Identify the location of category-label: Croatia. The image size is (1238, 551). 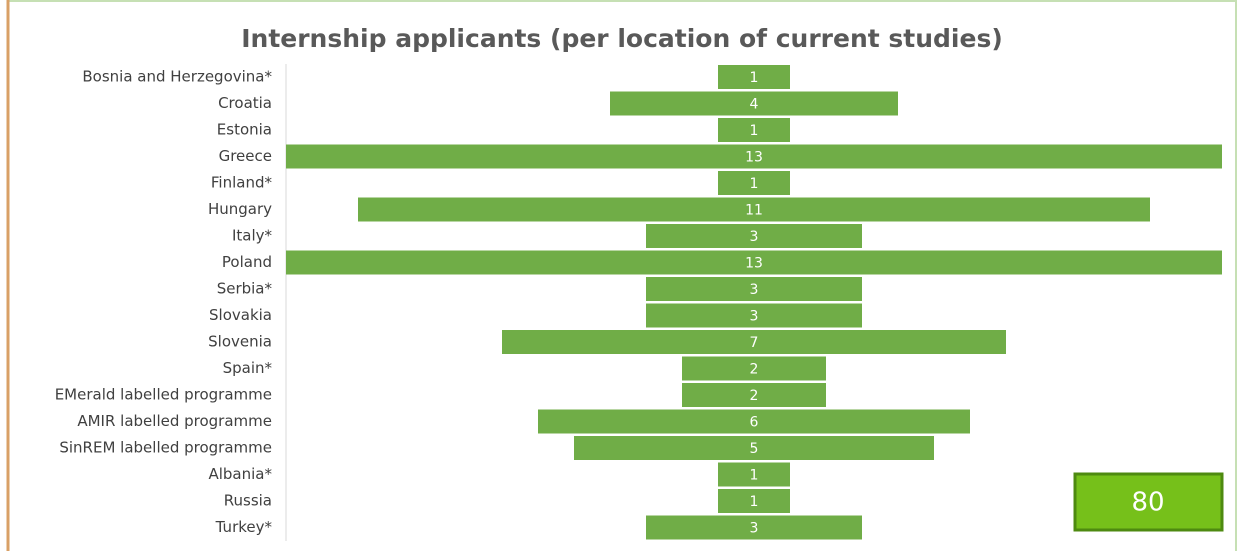
(245, 103).